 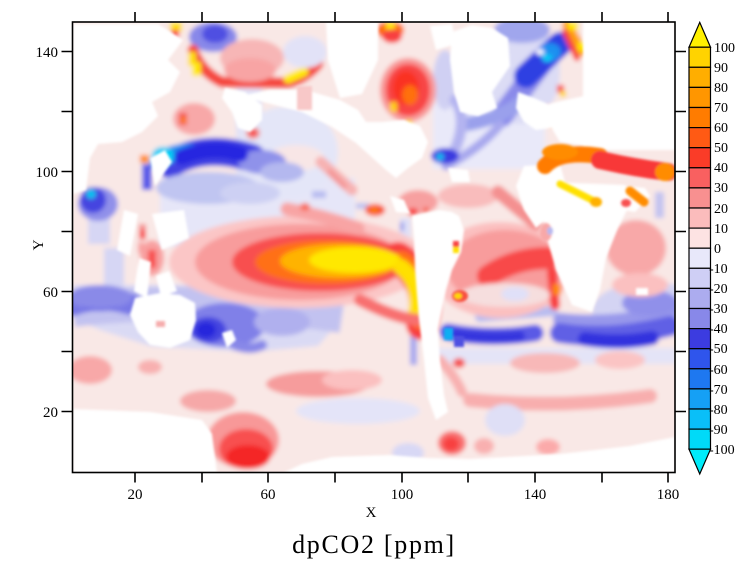 What do you see at coordinates (718, 430) in the screenshot?
I see `svg-text: -90` at bounding box center [718, 430].